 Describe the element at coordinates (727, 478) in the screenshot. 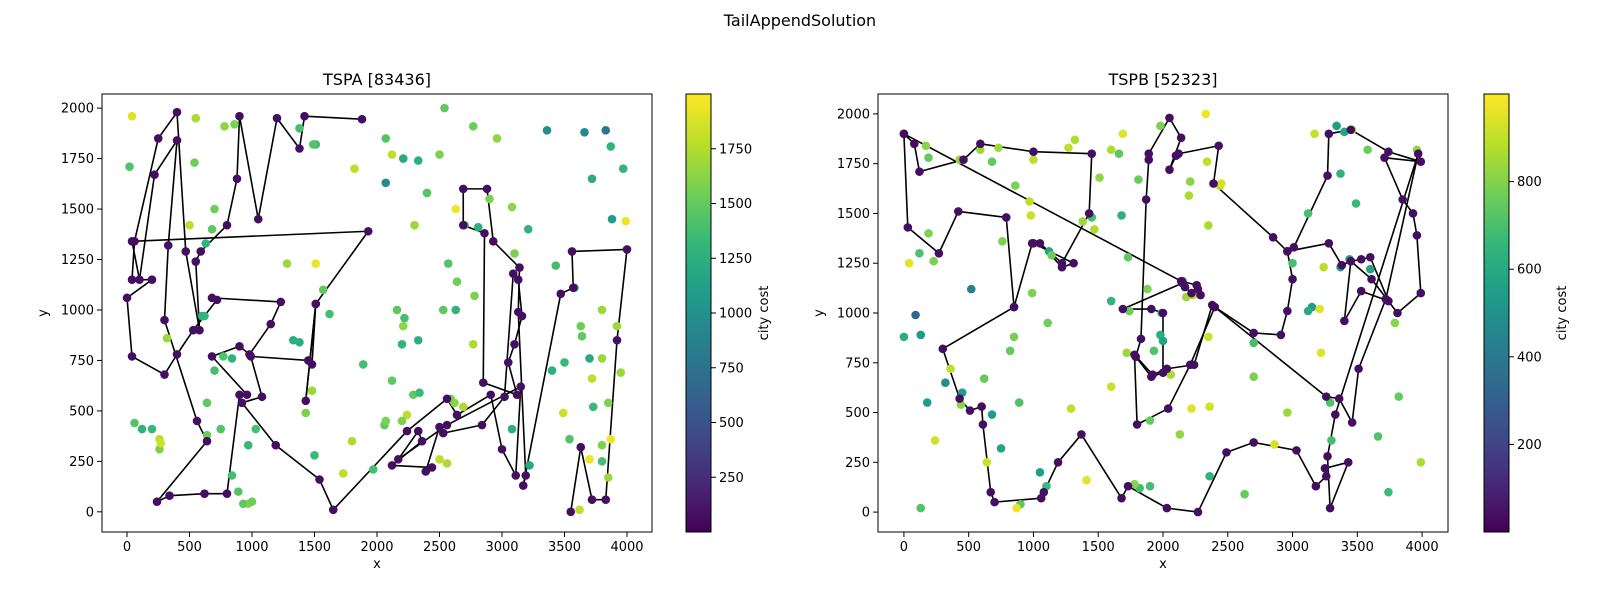

I see `colorbar-tick: 250` at that location.